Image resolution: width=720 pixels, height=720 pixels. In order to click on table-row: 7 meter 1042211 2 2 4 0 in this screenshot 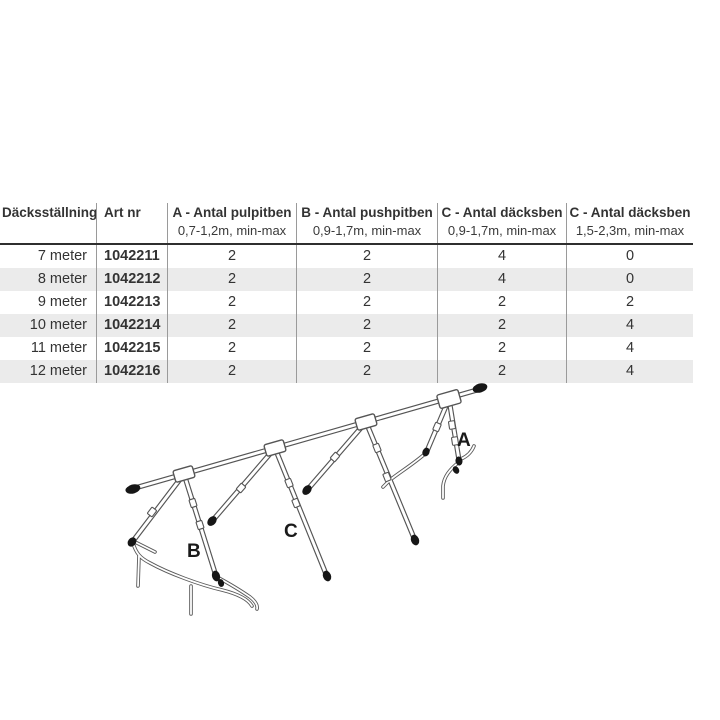, I will do `click(346, 256)`.